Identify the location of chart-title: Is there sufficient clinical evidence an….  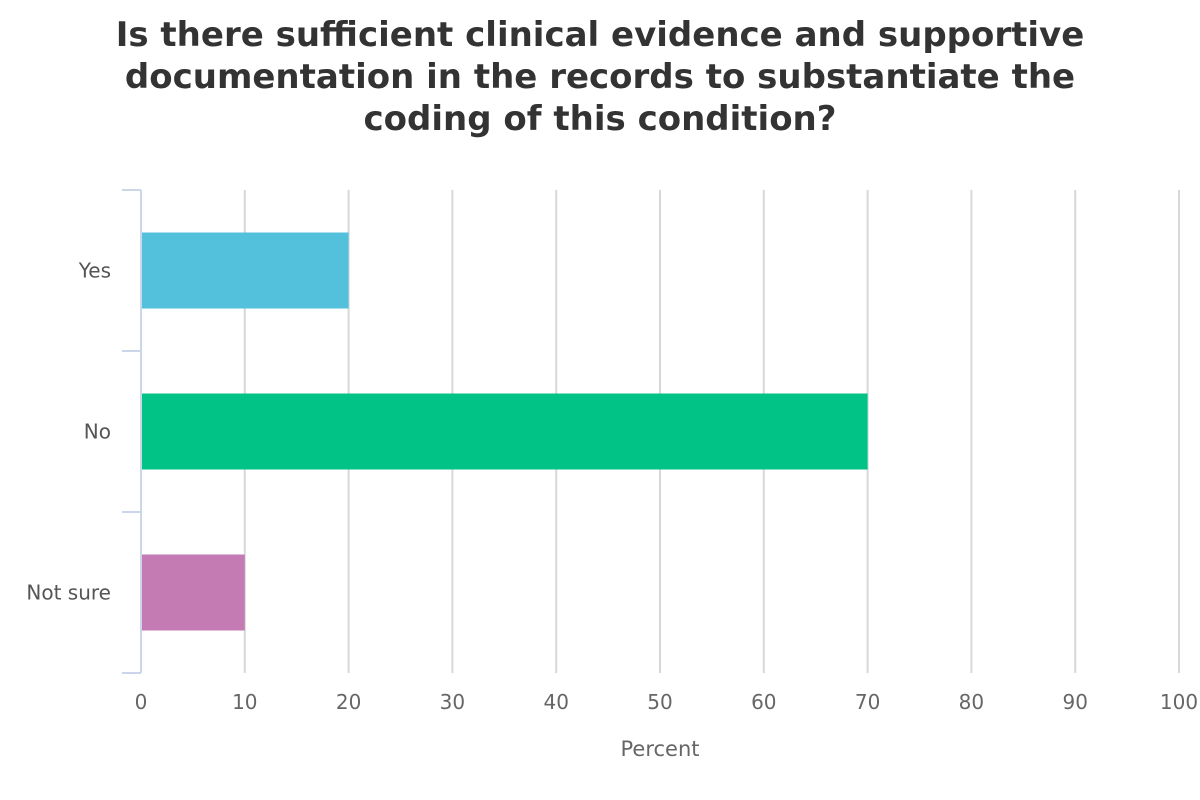
(600, 77).